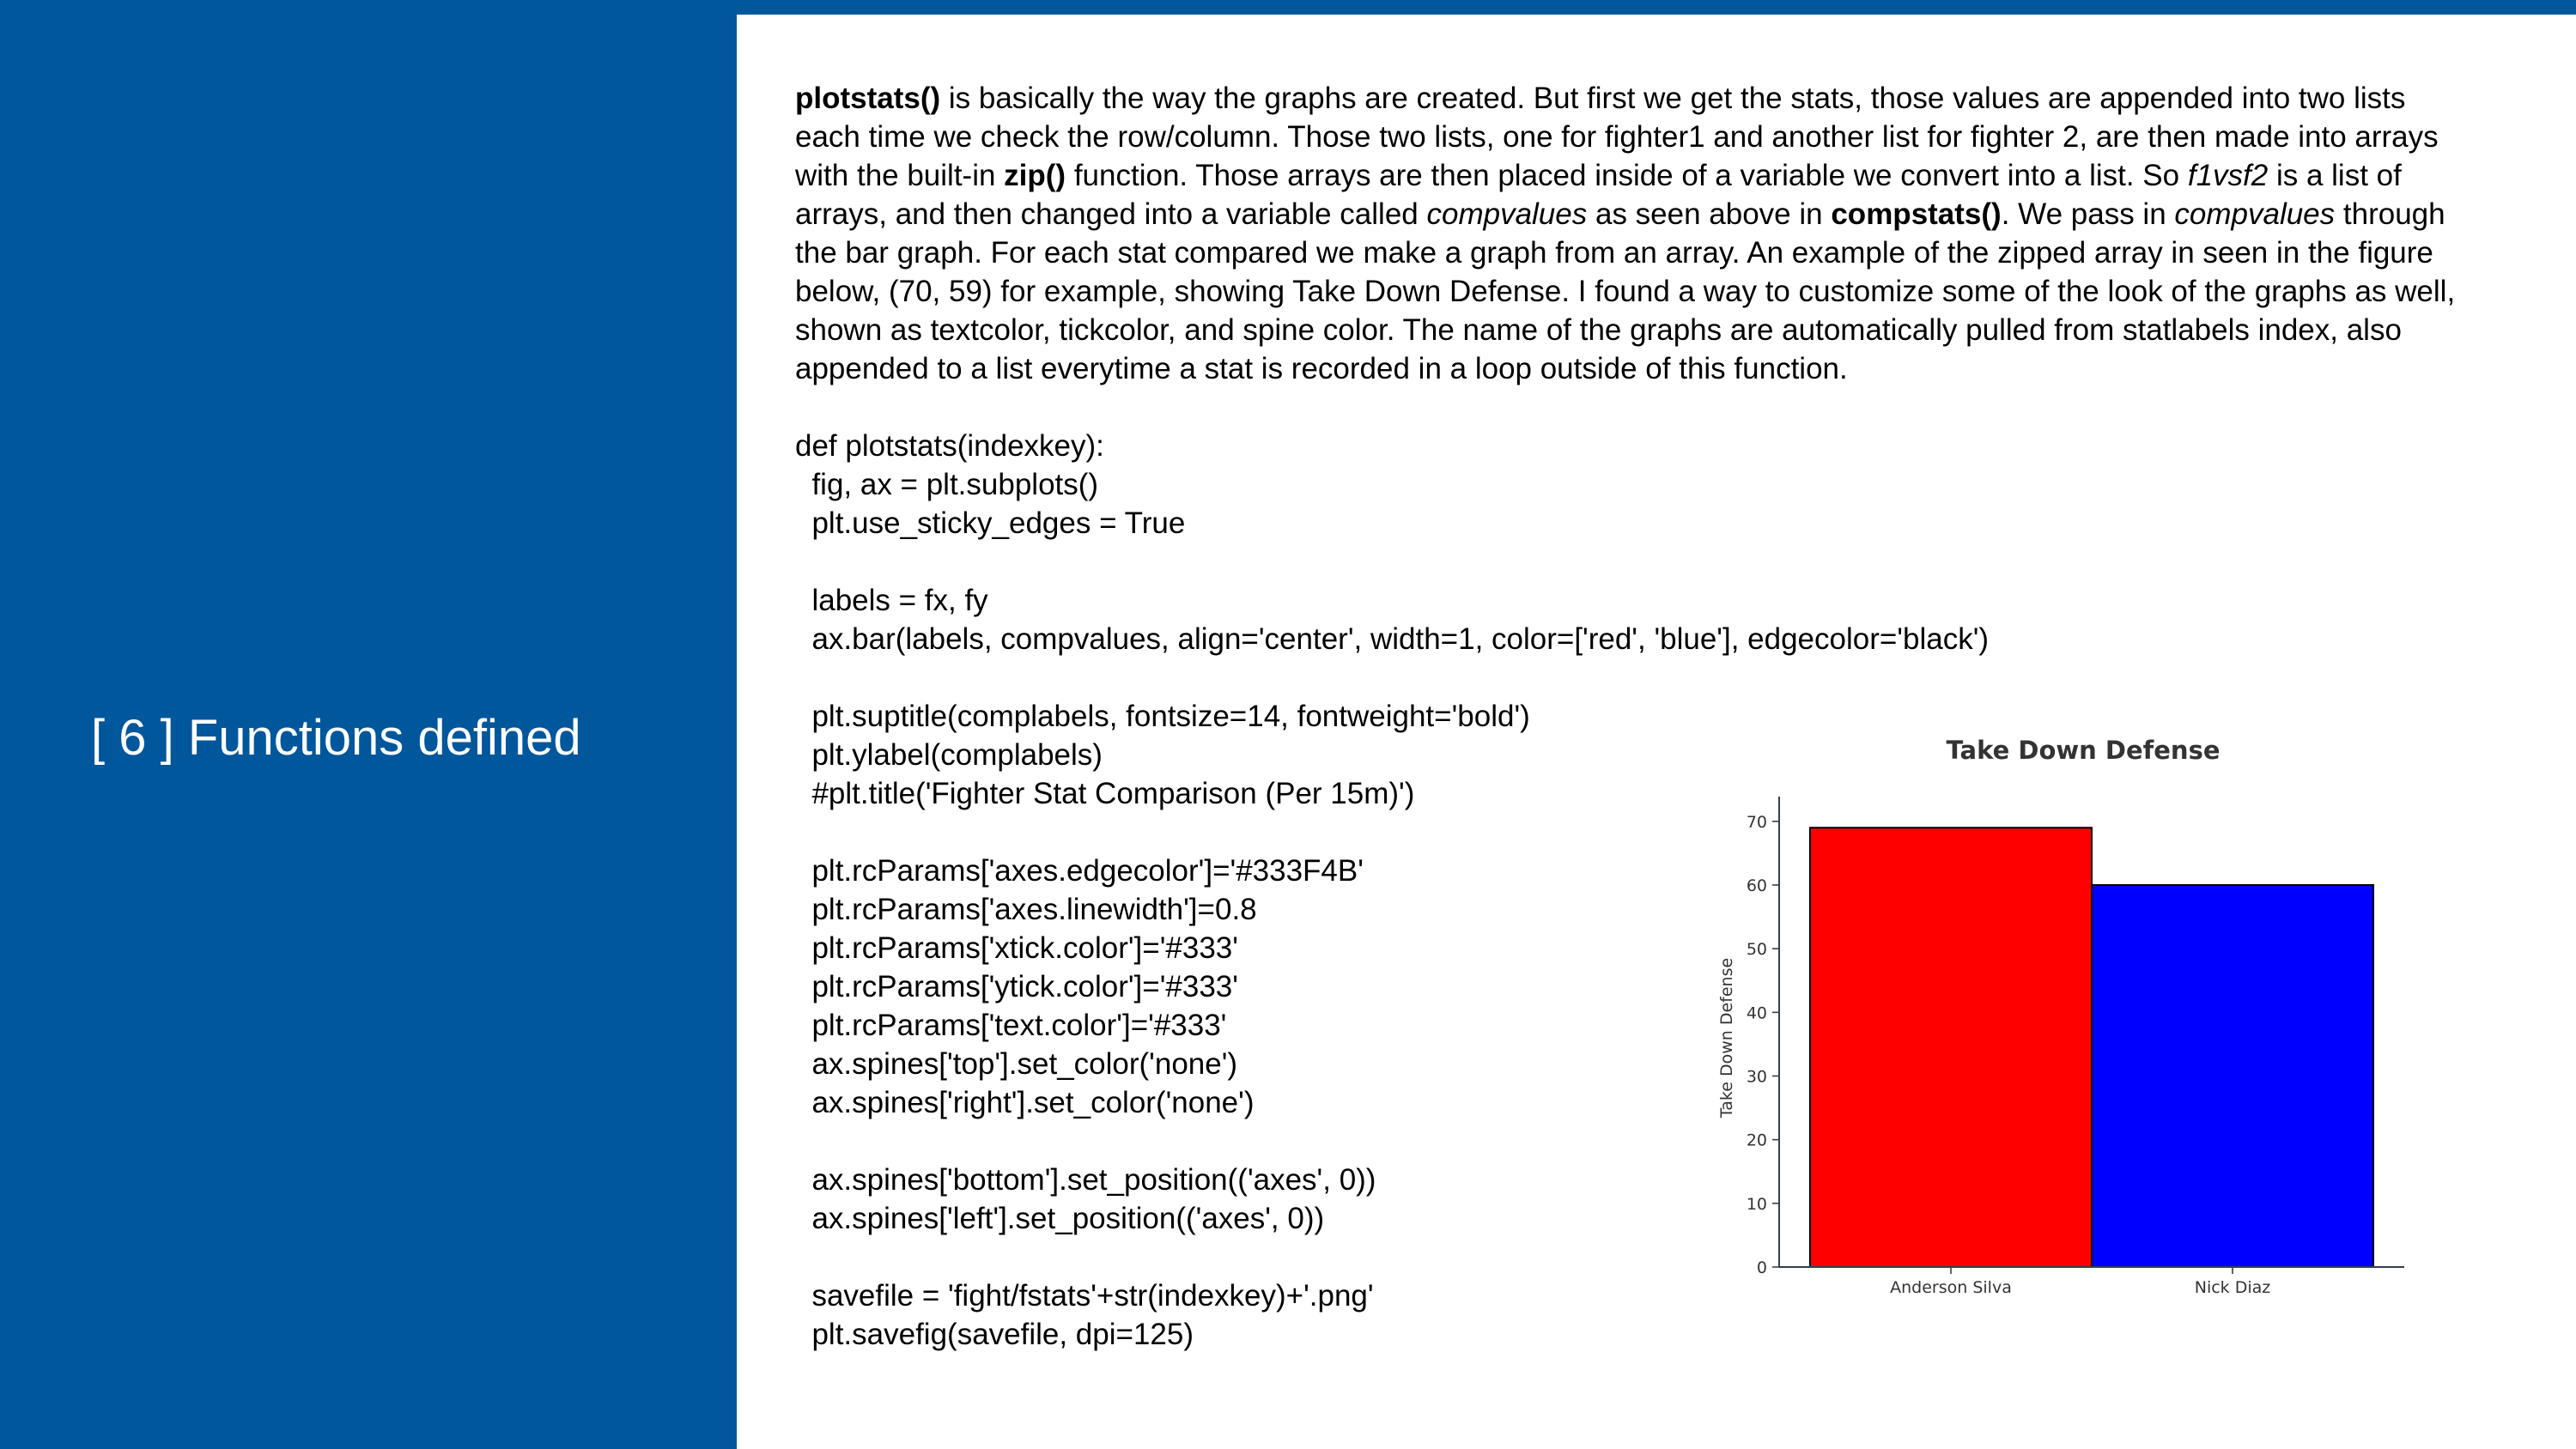  Describe the element at coordinates (1757, 1140) in the screenshot. I see `y-tick-label: 20` at that location.